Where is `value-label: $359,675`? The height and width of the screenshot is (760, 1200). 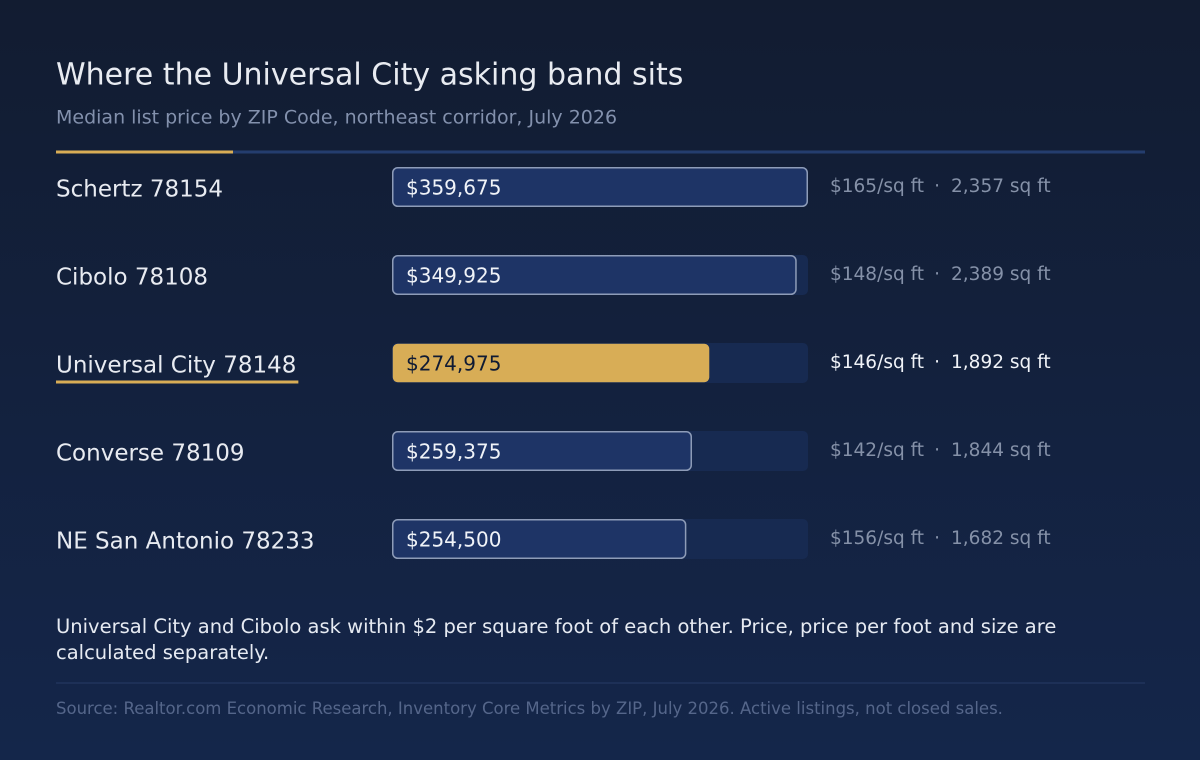
value-label: $359,675 is located at coordinates (453, 188).